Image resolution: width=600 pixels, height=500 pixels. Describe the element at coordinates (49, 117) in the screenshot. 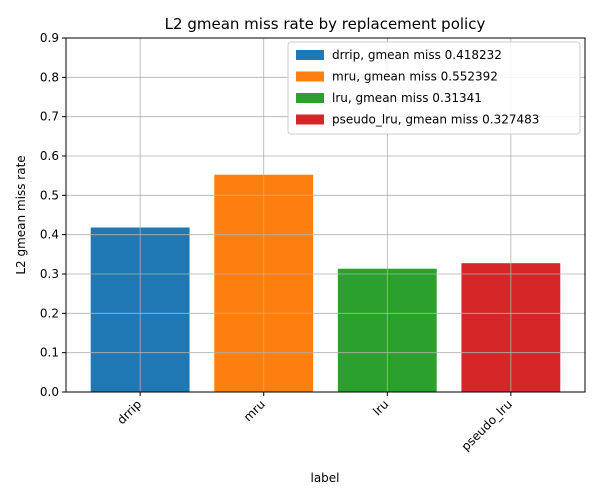

I see `y-tick-label: 0.7` at that location.